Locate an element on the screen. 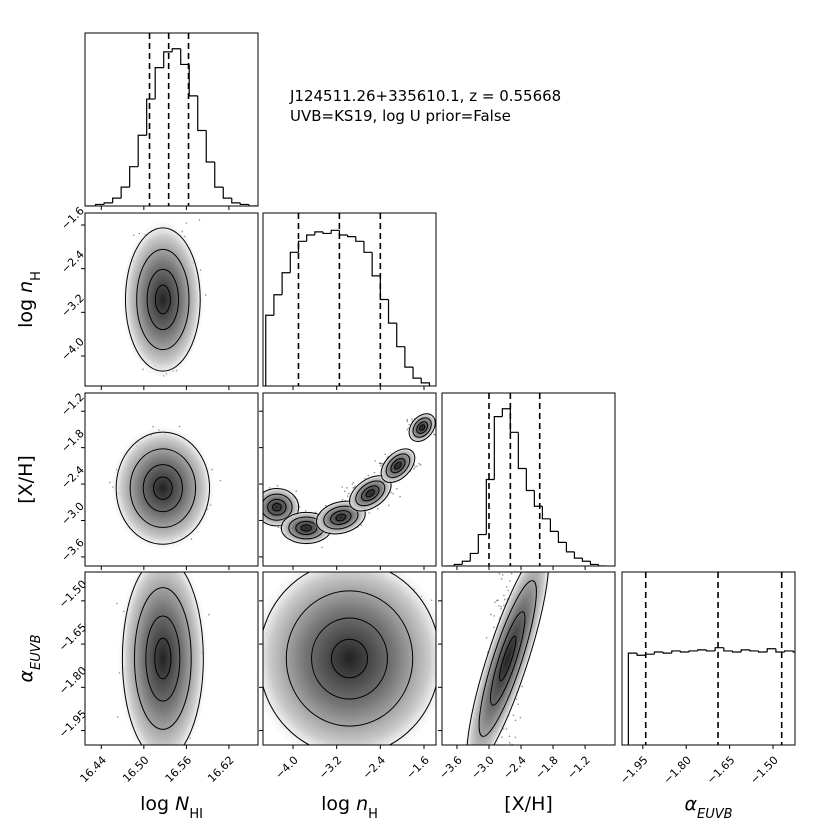  y-tick-label: −3.6 is located at coordinates (73, 550).